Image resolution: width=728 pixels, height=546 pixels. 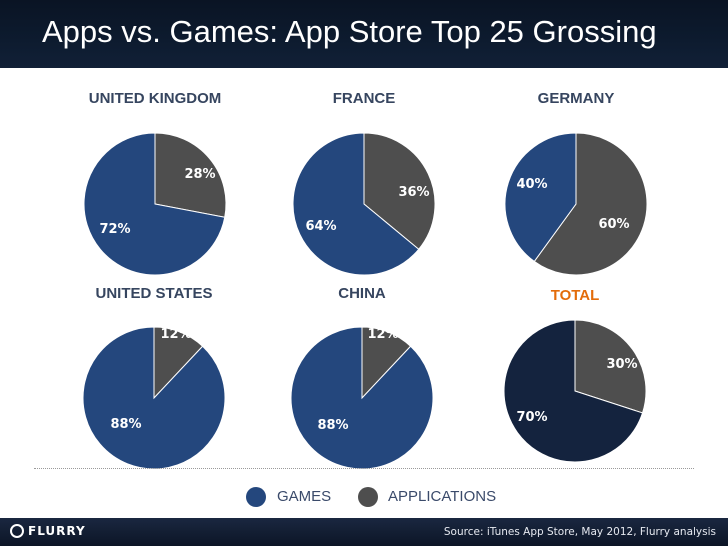 I want to click on pie-chart-title: UNITED STATES, so click(x=154, y=293).